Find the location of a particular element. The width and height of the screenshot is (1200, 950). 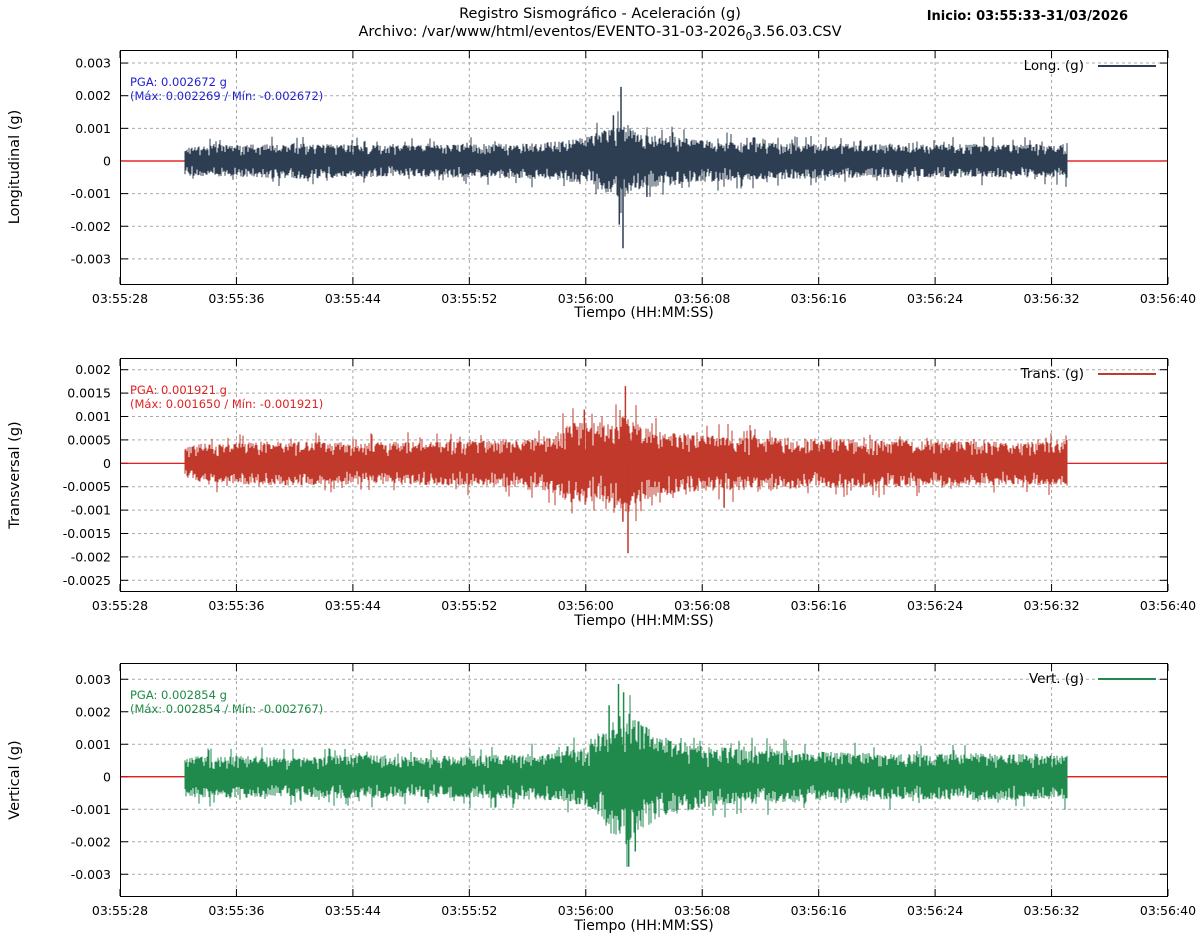

legend-longitudinal: Long. (g) is located at coordinates (1090, 66).